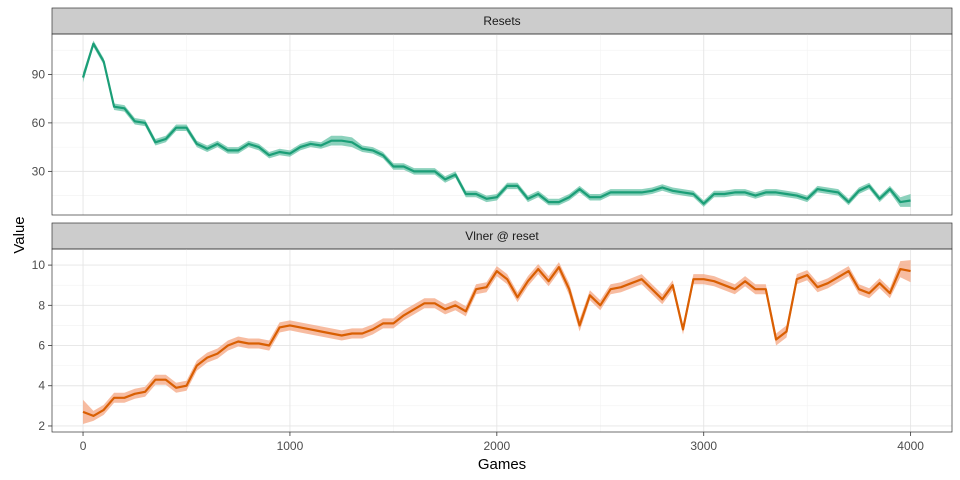 Image resolution: width=960 pixels, height=480 pixels. What do you see at coordinates (496, 446) in the screenshot?
I see `x-tick-label: 2000` at bounding box center [496, 446].